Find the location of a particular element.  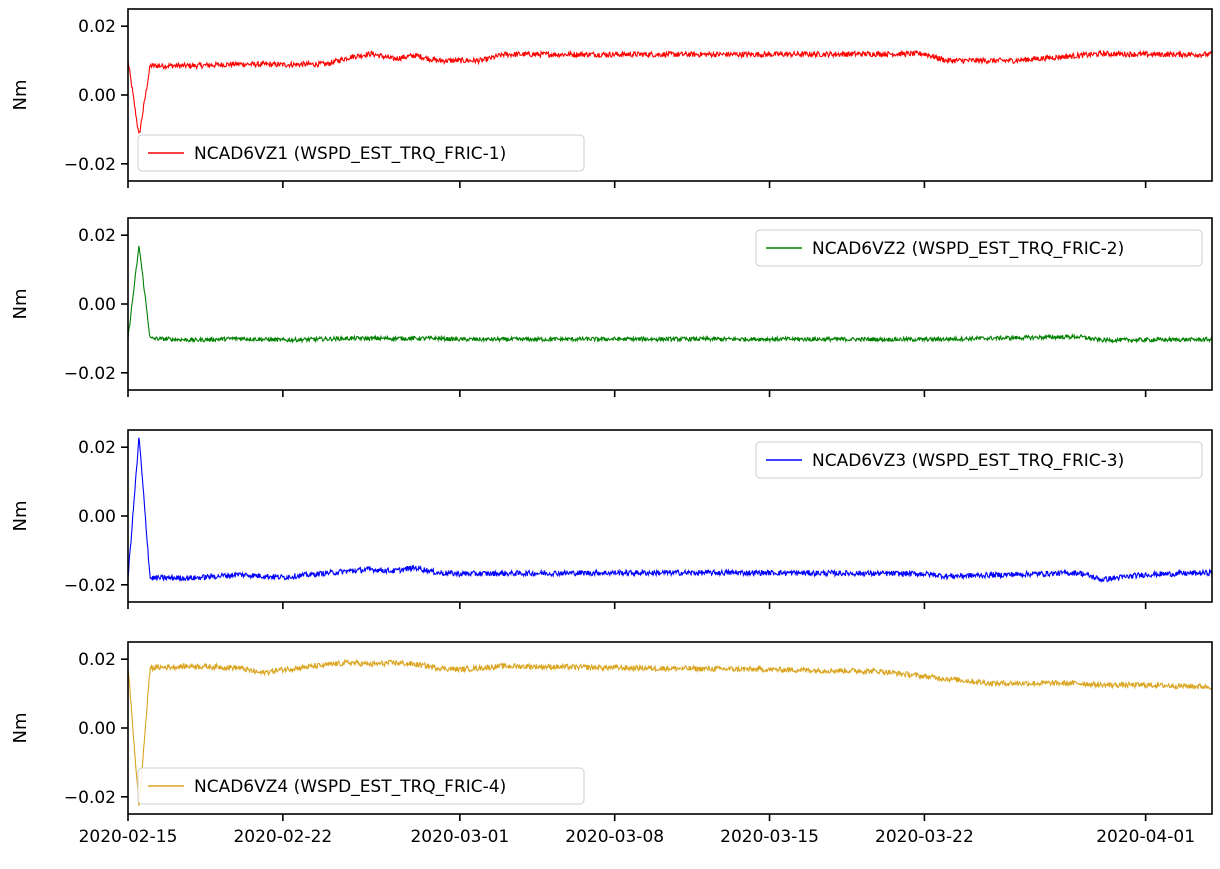

legend: NCAD6VZ3 (WSPD_EST_TRQ_FRIC-3) is located at coordinates (979, 460).